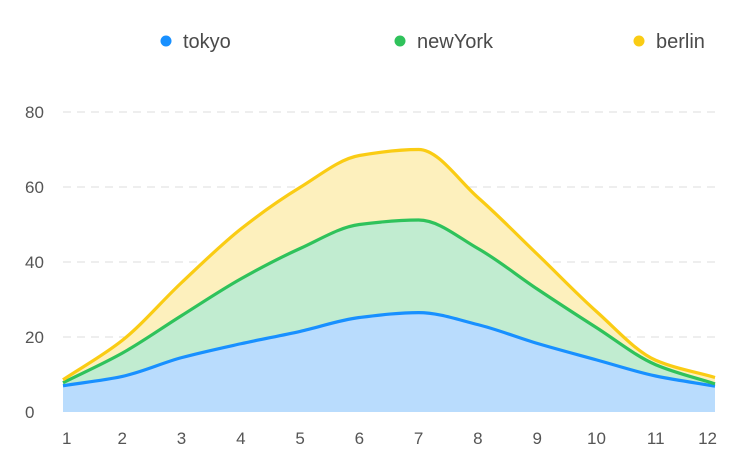  What do you see at coordinates (34, 337) in the screenshot?
I see `y-tick-label: 20` at bounding box center [34, 337].